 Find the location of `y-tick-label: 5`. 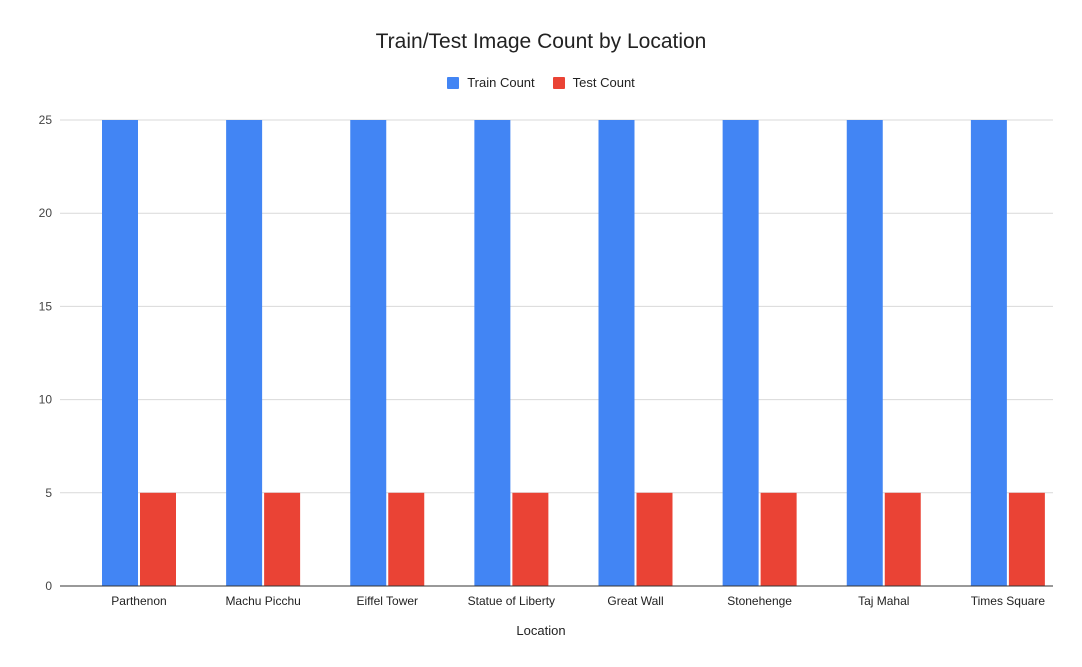

y-tick-label: 5 is located at coordinates (48, 493).